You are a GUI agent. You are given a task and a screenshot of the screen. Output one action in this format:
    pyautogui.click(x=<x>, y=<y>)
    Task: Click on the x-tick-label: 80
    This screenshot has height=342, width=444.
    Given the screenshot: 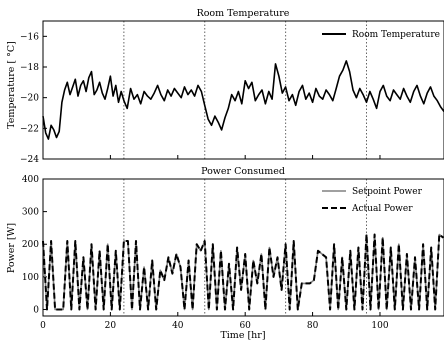 What is the action you would take?
    pyautogui.click(x=313, y=326)
    